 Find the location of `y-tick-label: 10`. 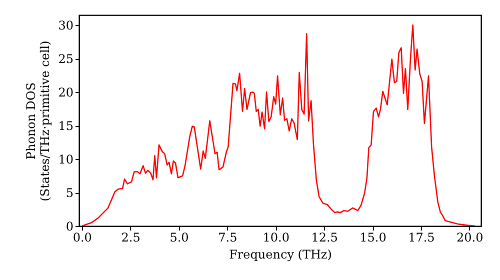

y-tick-label: 10 is located at coordinates (66, 159).